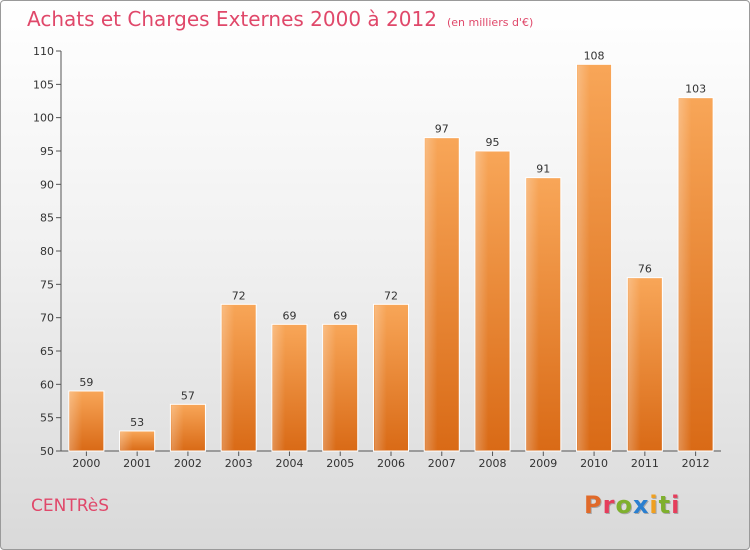  What do you see at coordinates (645, 463) in the screenshot?
I see `x-tick-label: 2011` at bounding box center [645, 463].